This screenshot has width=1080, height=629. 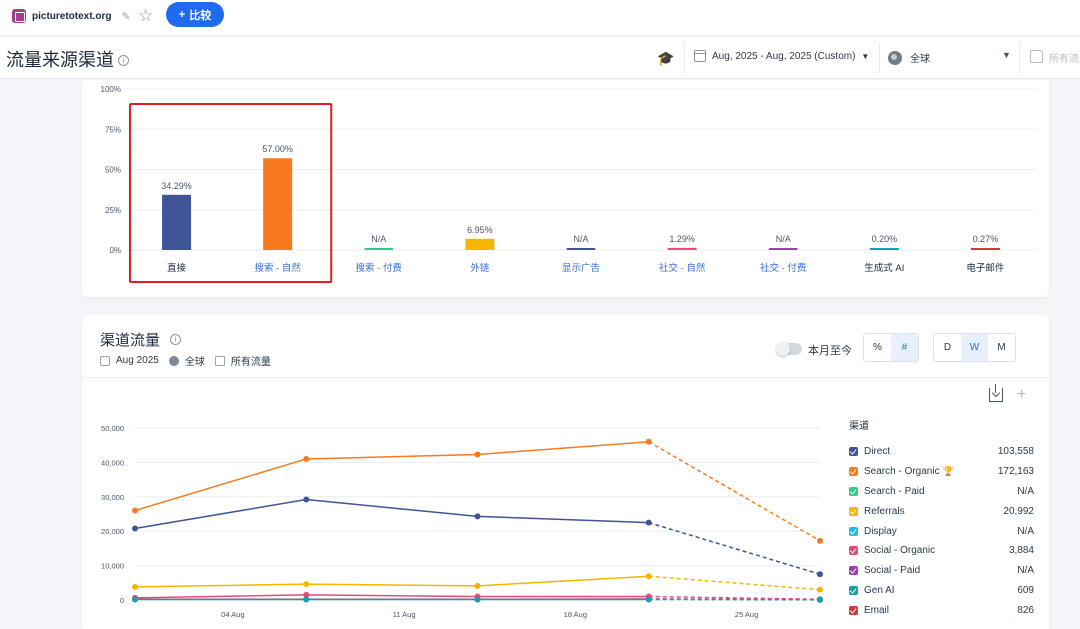 What do you see at coordinates (877, 347) in the screenshot?
I see `unit-percent-button: %` at bounding box center [877, 347].